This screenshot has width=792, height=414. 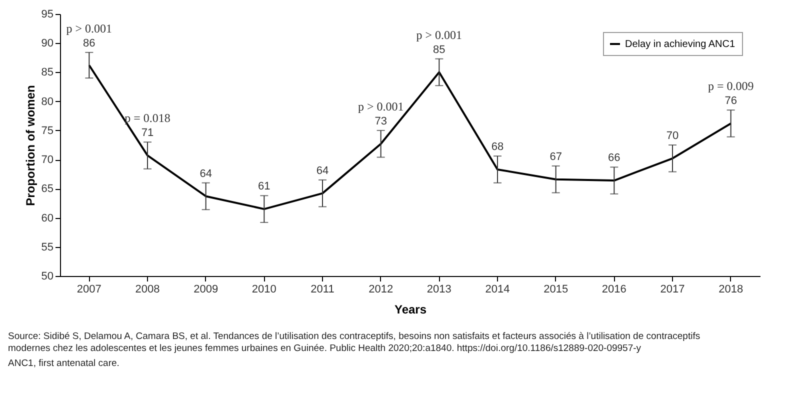 What do you see at coordinates (47, 14) in the screenshot?
I see `y-tick-label: 95` at bounding box center [47, 14].